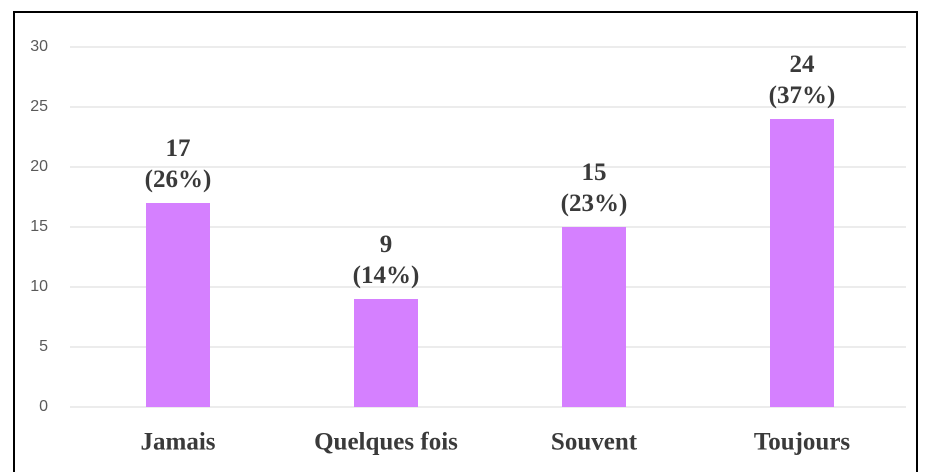 This screenshot has width=928, height=472. Describe the element at coordinates (39, 166) in the screenshot. I see `y-tick-label: 20` at that location.